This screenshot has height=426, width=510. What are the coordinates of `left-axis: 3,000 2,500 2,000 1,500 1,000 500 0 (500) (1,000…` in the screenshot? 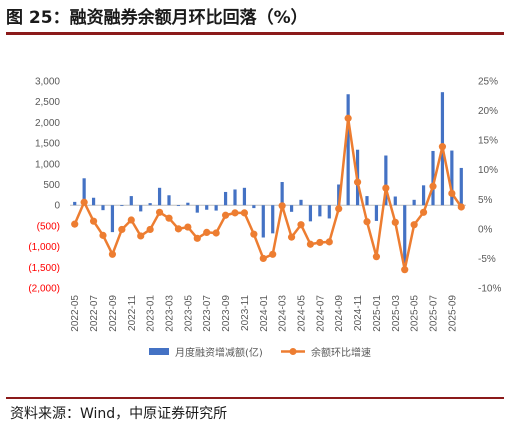 It's located at (44, 186).